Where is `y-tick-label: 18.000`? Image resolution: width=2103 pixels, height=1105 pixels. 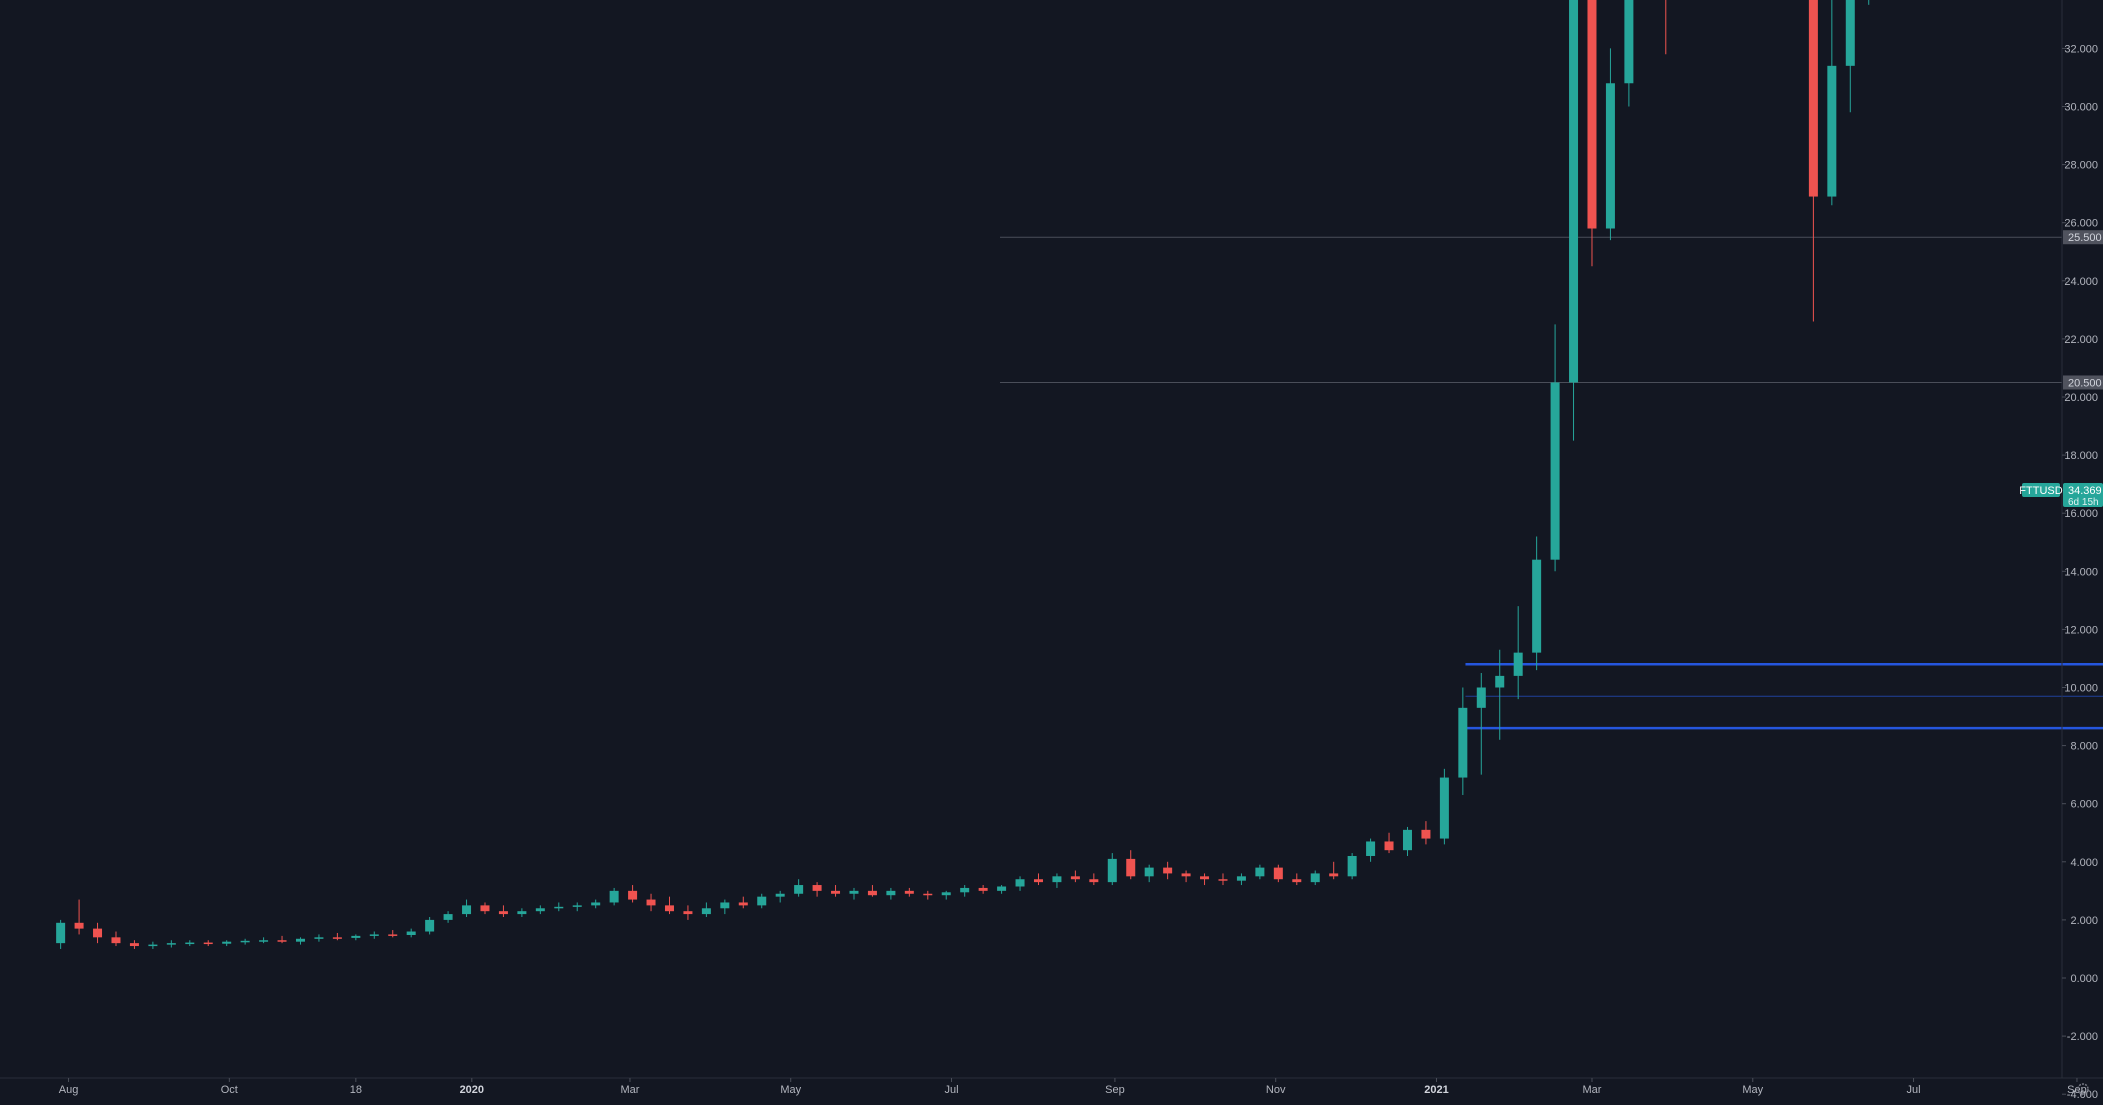
y-tick-label: 18.000 is located at coordinates (2081, 456).